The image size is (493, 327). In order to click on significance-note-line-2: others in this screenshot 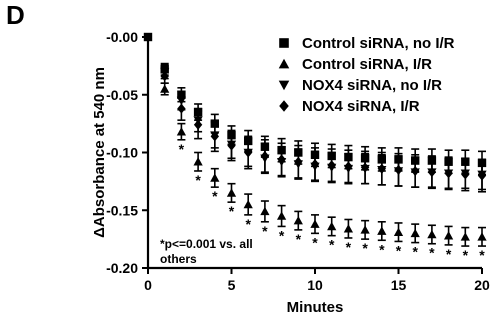, I will do `click(178, 259)`.